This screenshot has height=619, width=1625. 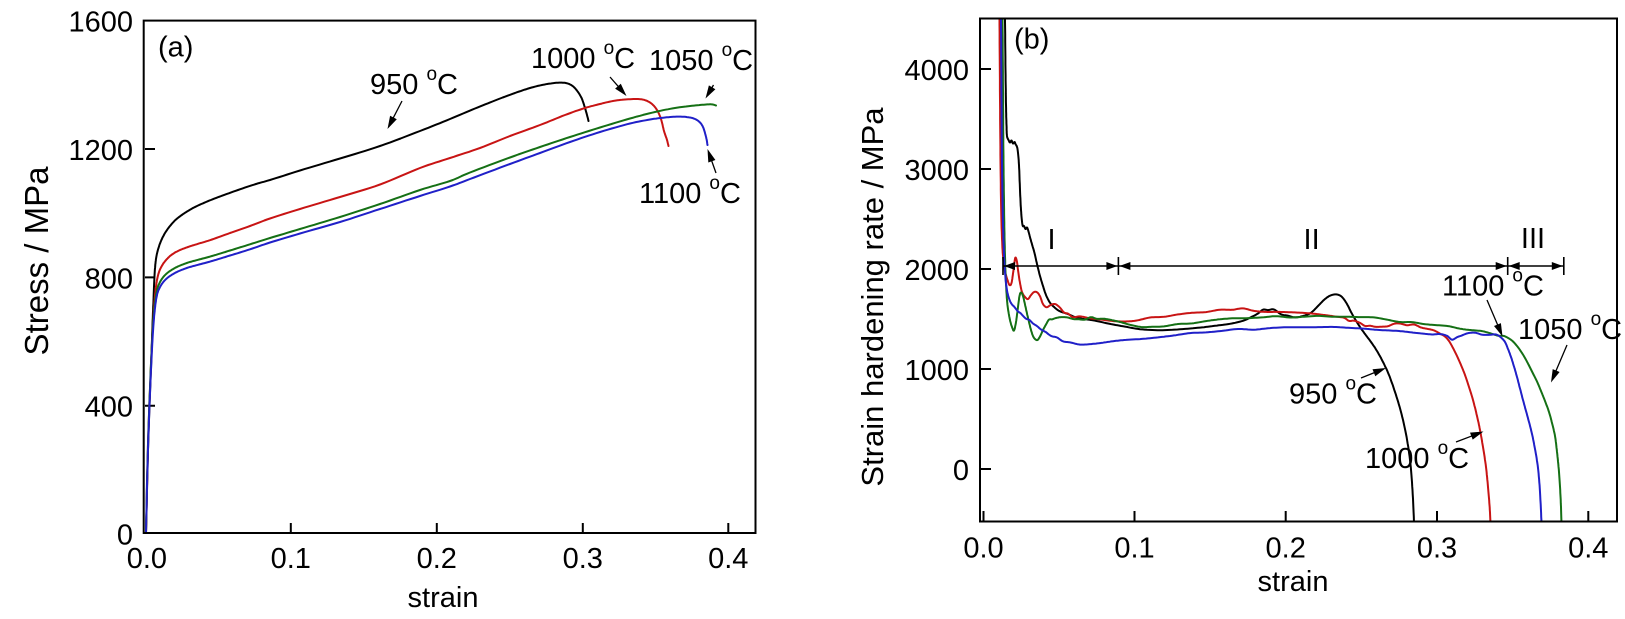 I want to click on svg-text: III, so click(x=1533, y=239).